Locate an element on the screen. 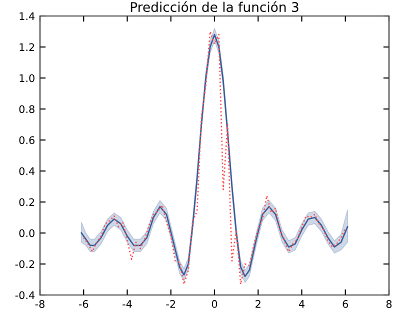 The image size is (398, 317). y-tick-label: -0.2 is located at coordinates (24, 264).